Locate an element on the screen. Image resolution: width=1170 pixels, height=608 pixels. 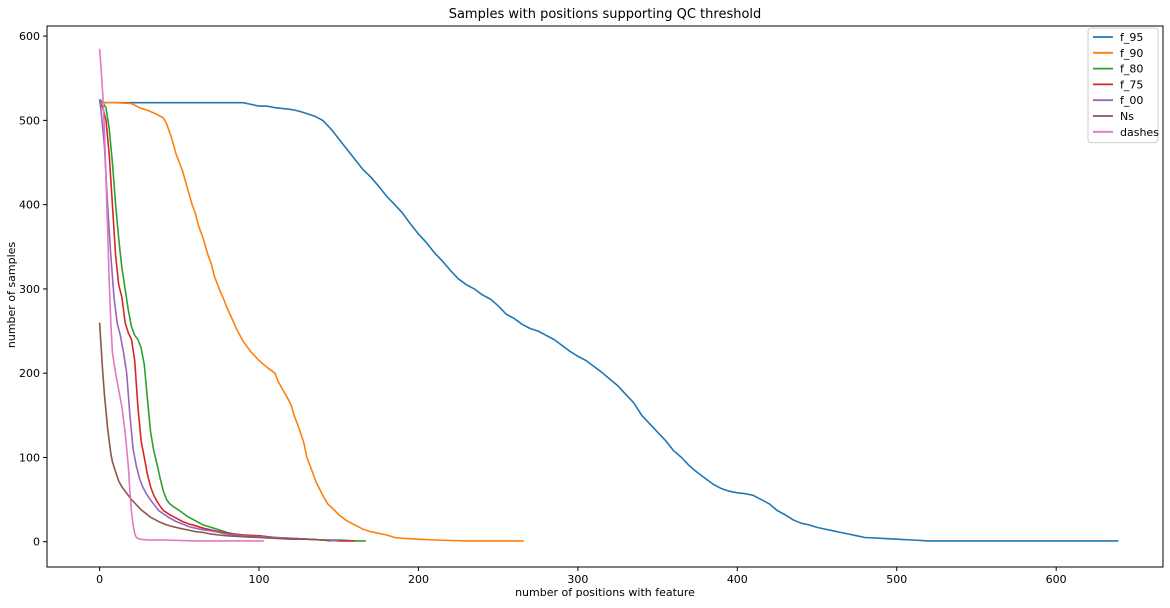
y-tick-label: 600 is located at coordinates (29, 36).